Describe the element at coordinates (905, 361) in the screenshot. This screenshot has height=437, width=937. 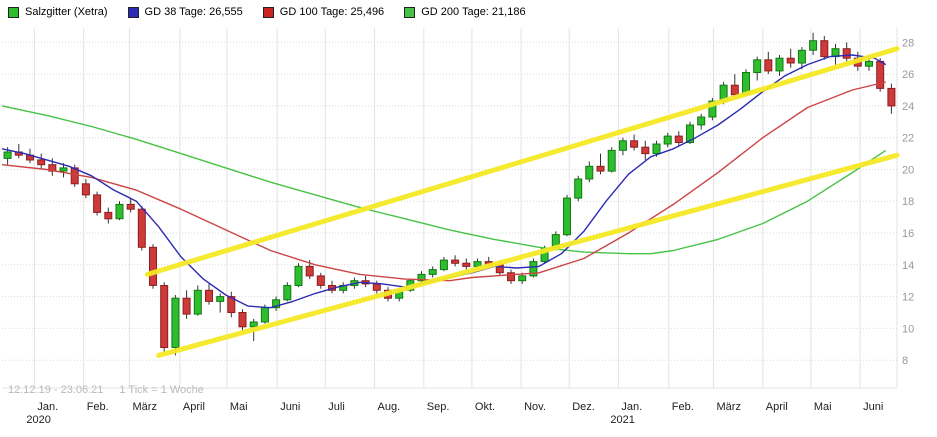
I see `y-axis-tick-label: 8` at that location.